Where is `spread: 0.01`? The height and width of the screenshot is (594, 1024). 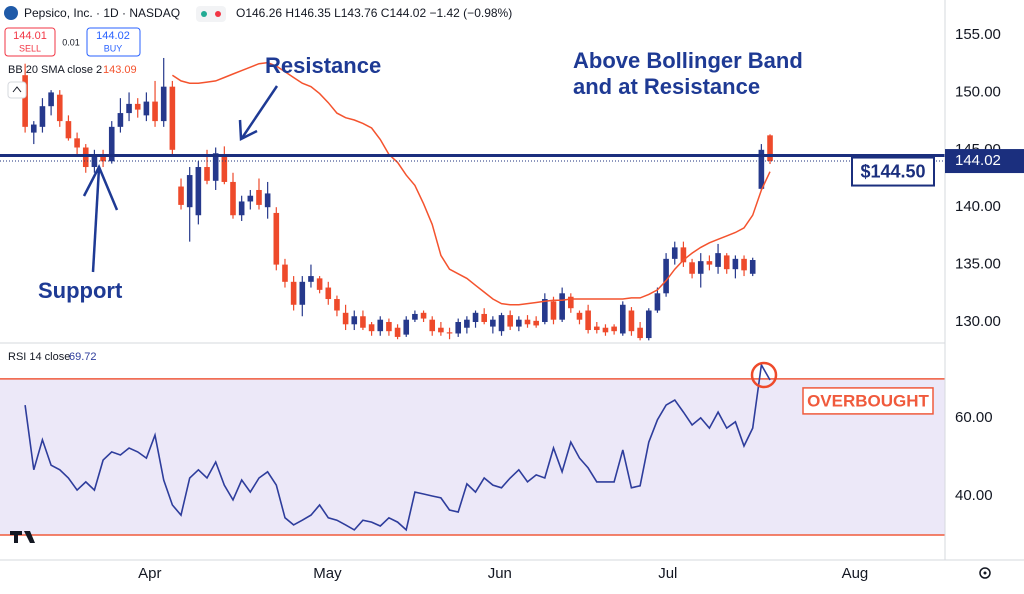 spread: 0.01 is located at coordinates (71, 42).